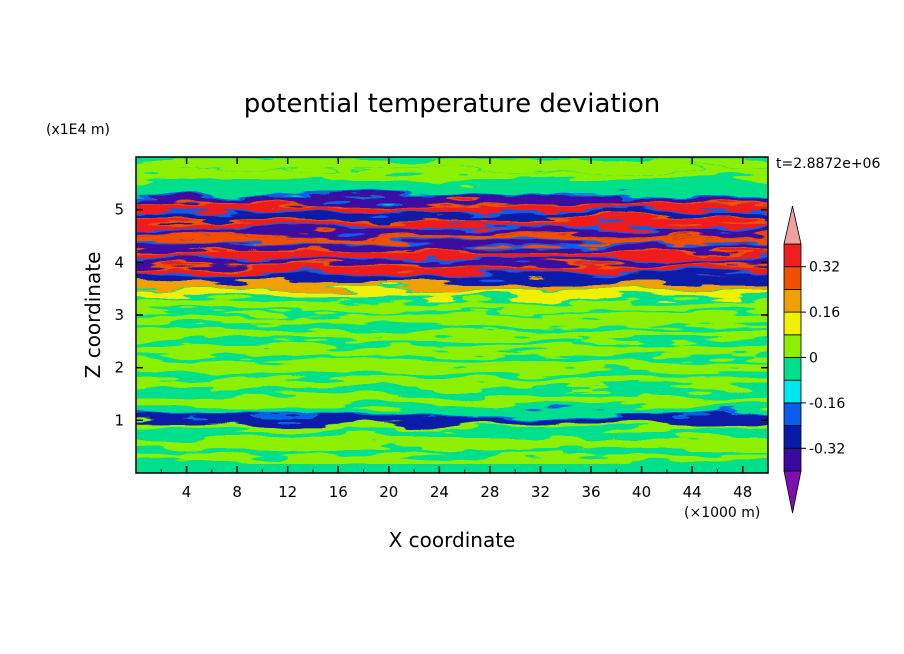  What do you see at coordinates (119, 210) in the screenshot?
I see `y-tick-label: 5` at bounding box center [119, 210].